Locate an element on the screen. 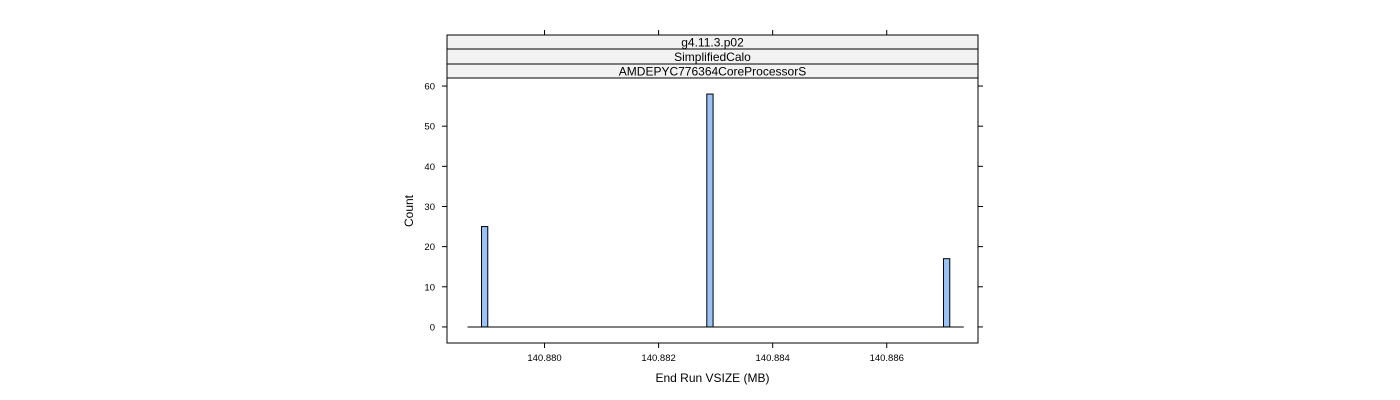  y-tick-label-5: 50 is located at coordinates (429, 127).